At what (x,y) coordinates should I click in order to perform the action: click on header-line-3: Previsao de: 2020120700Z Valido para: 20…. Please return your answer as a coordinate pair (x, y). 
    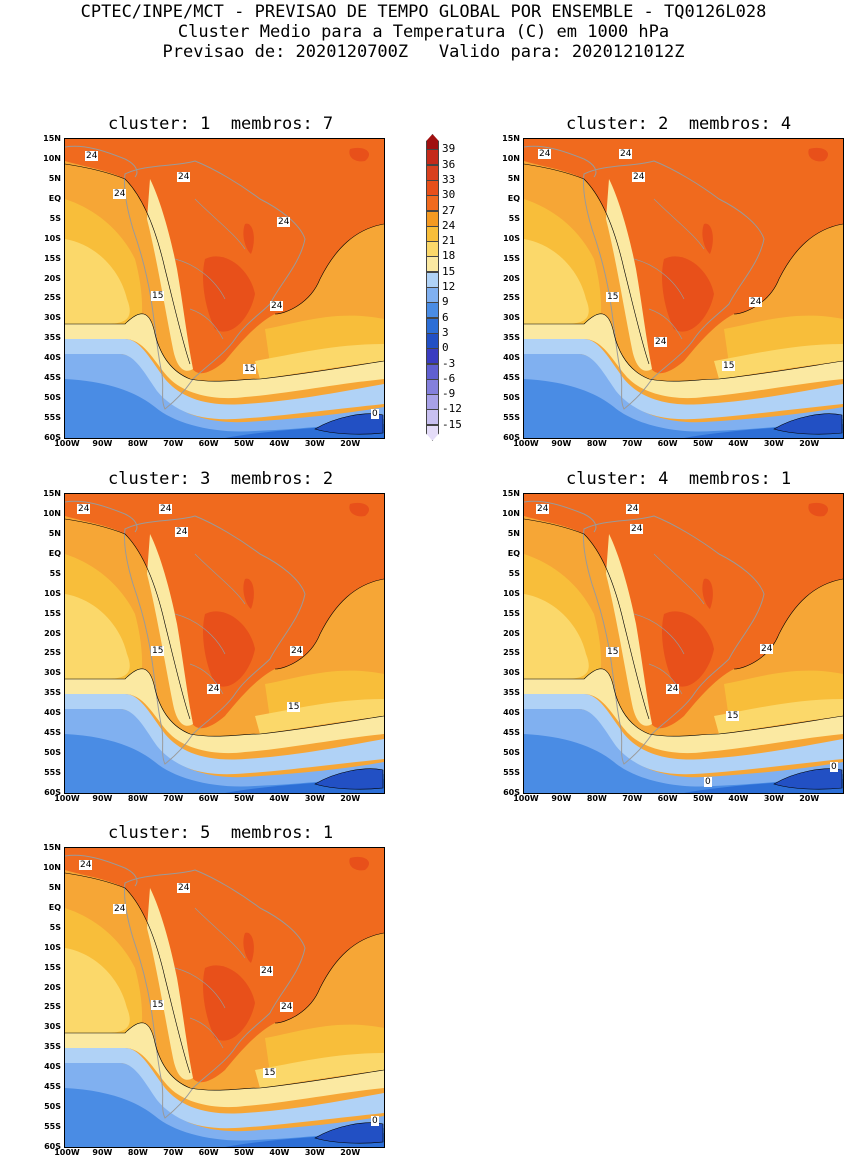
    Looking at the image, I should click on (423, 52).